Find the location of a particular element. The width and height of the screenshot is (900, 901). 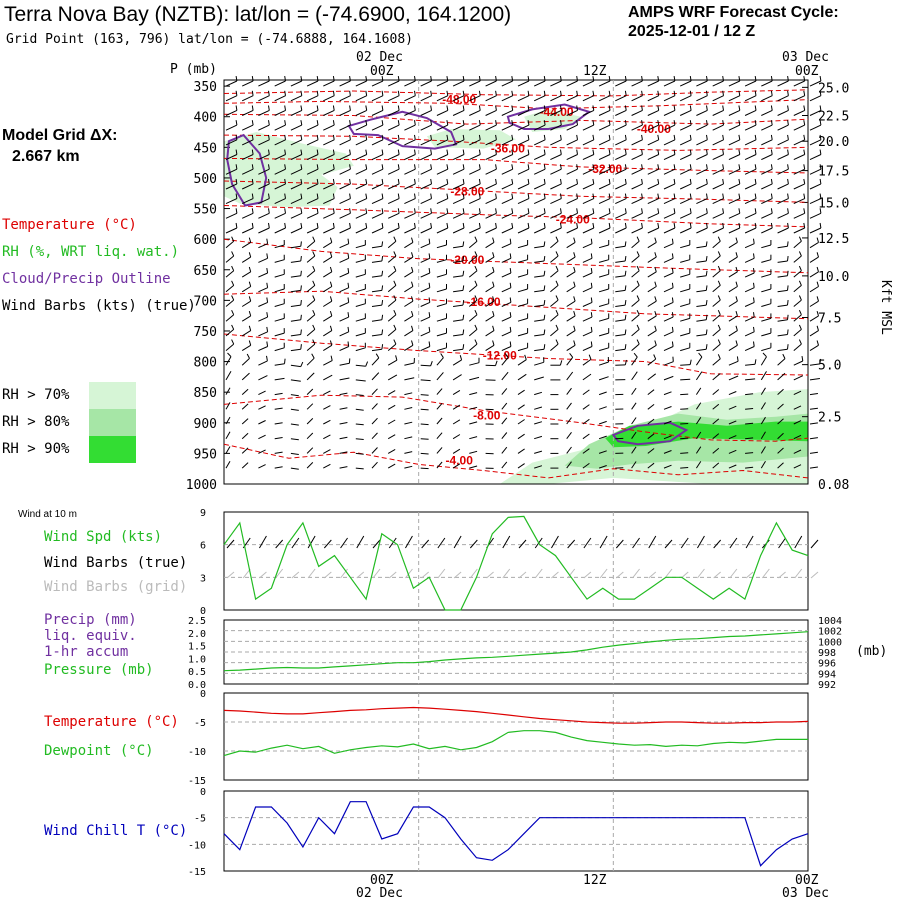

temperature-contour-line is located at coordinates (516, 93).